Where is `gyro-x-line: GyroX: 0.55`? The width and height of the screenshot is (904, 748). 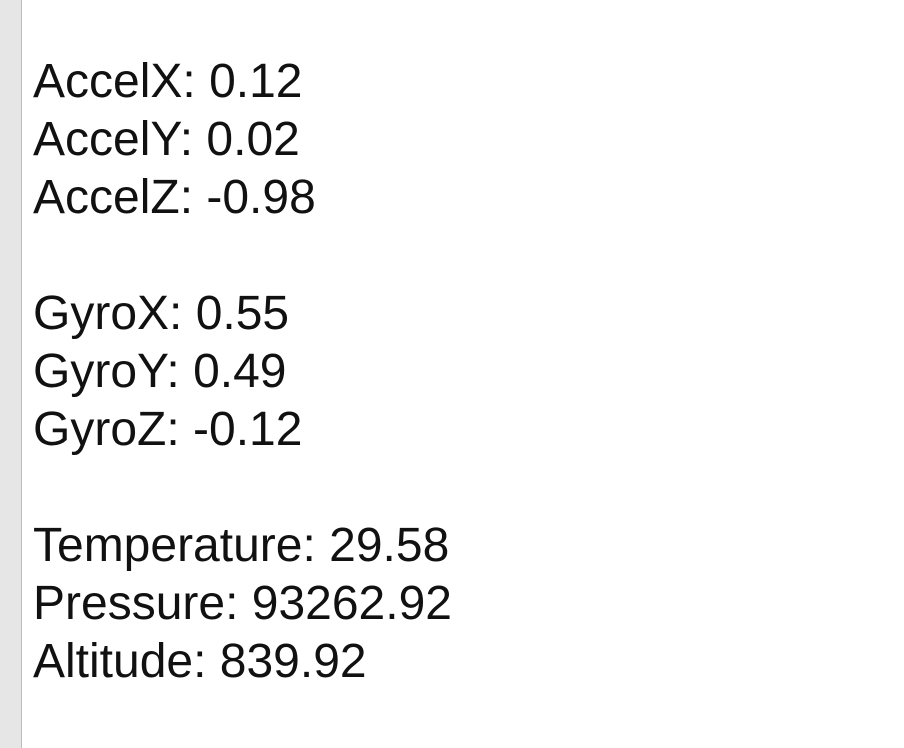 gyro-x-line: GyroX: 0.55 is located at coordinates (242, 314).